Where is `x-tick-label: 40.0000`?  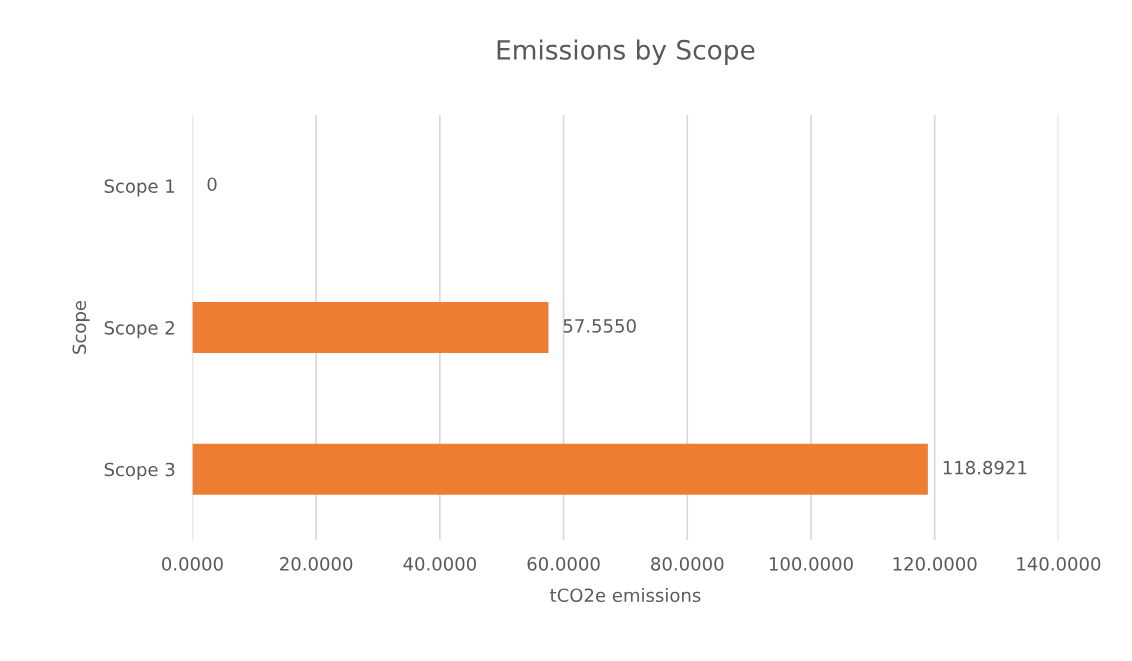
x-tick-label: 40.0000 is located at coordinates (439, 564).